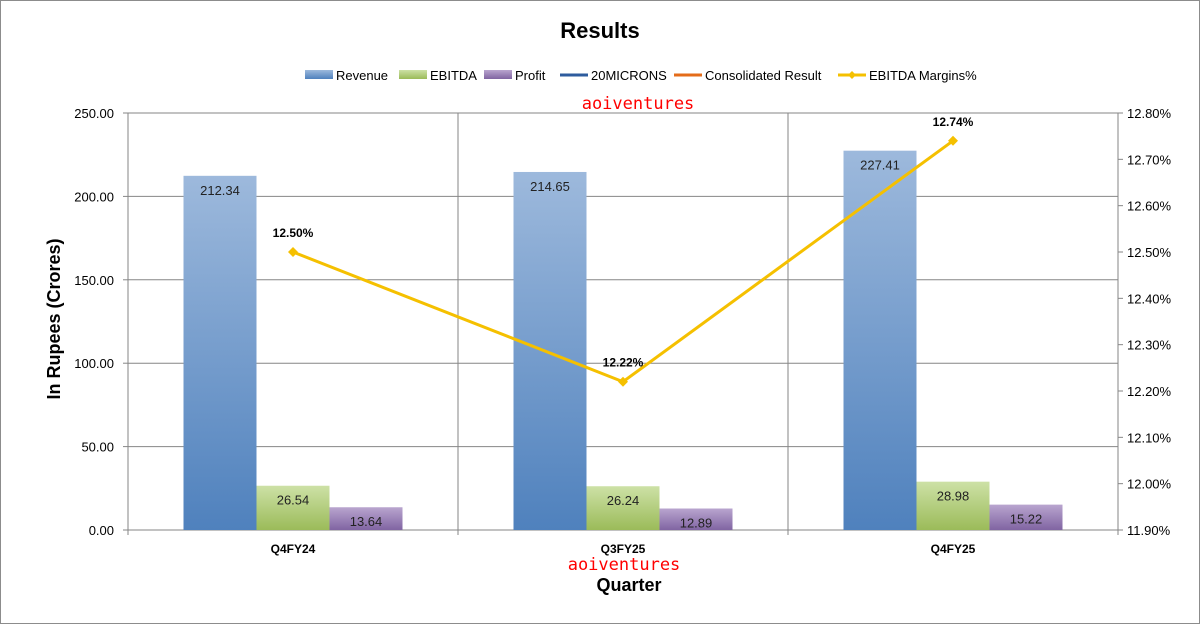  What do you see at coordinates (293, 549) in the screenshot?
I see `x-category-label: Q4FY24` at bounding box center [293, 549].